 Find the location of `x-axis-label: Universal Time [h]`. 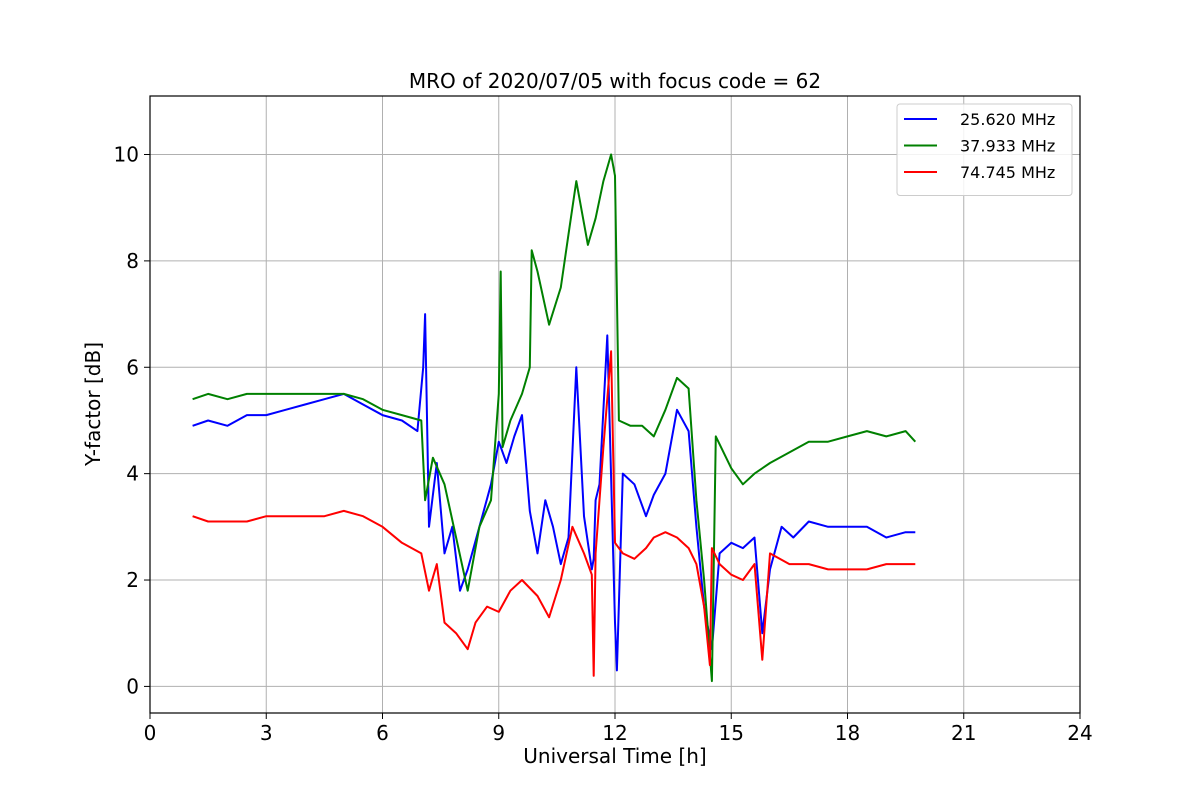

x-axis-label: Universal Time [h] is located at coordinates (614, 756).